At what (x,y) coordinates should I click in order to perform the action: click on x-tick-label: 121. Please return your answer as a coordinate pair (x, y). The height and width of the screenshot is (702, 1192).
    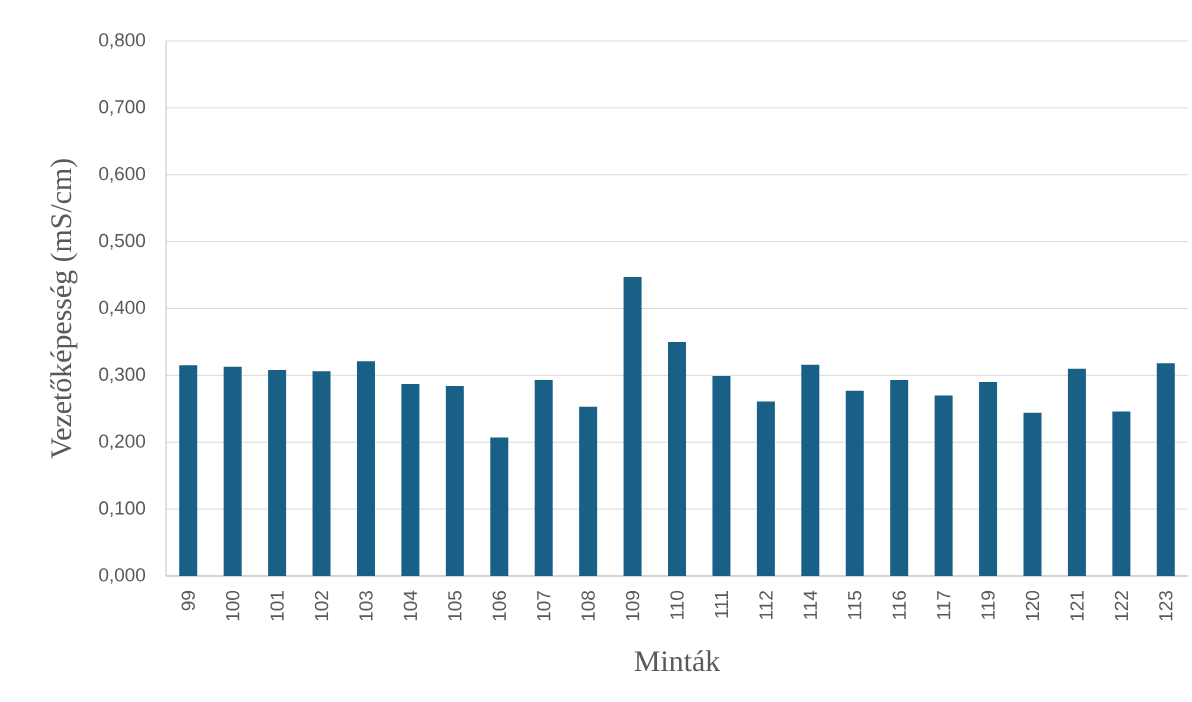
    Looking at the image, I should click on (1077, 606).